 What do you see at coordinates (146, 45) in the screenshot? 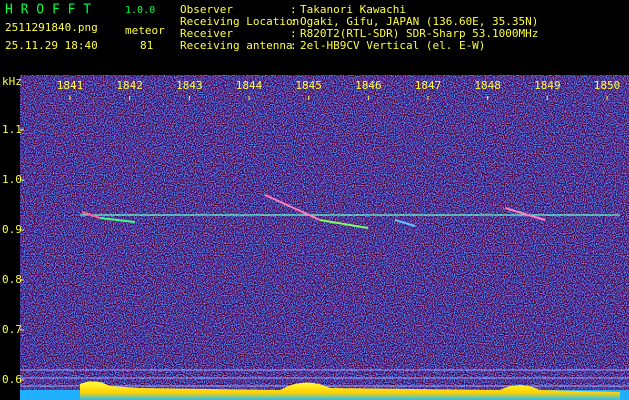
I see `meteor-count: 81` at bounding box center [146, 45].